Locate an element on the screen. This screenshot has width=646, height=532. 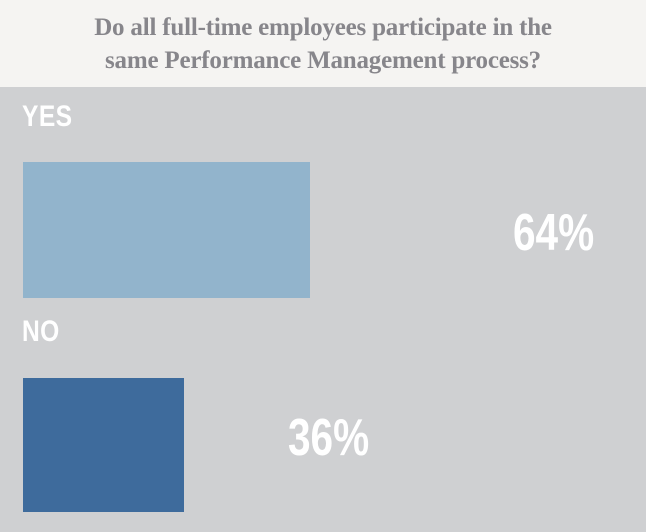
bar-no is located at coordinates (103, 445).